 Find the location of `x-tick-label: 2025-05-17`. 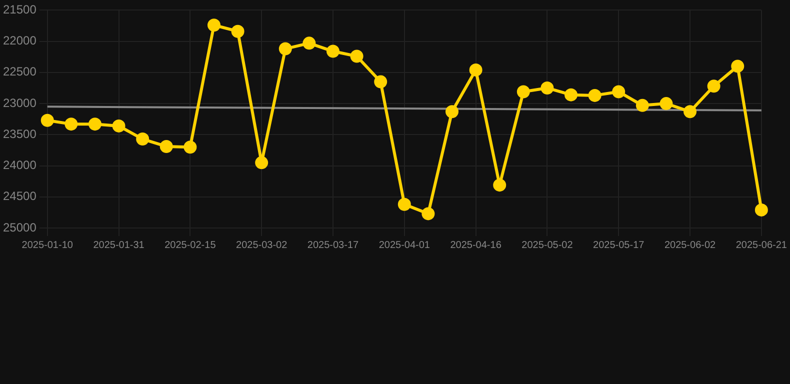

x-tick-label: 2025-05-17 is located at coordinates (619, 245).